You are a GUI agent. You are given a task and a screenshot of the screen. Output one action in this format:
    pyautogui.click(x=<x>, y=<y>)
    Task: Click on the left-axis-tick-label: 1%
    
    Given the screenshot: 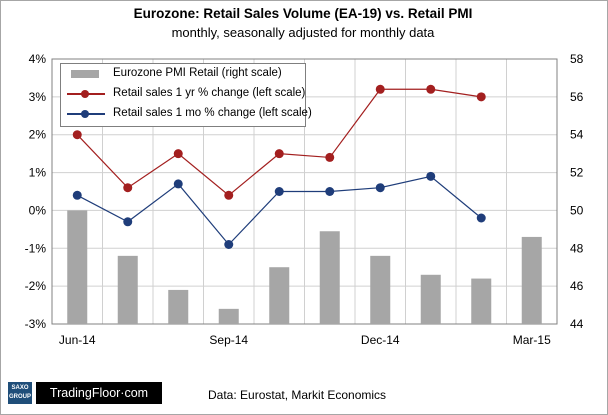 What is the action you would take?
    pyautogui.click(x=38, y=173)
    